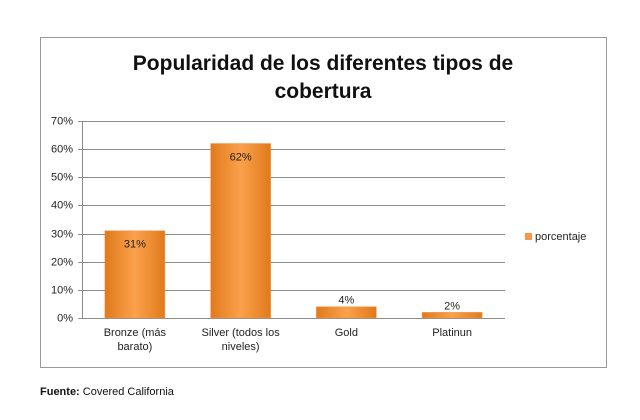  Describe the element at coordinates (528, 236) in the screenshot. I see `legend-swatch` at that location.